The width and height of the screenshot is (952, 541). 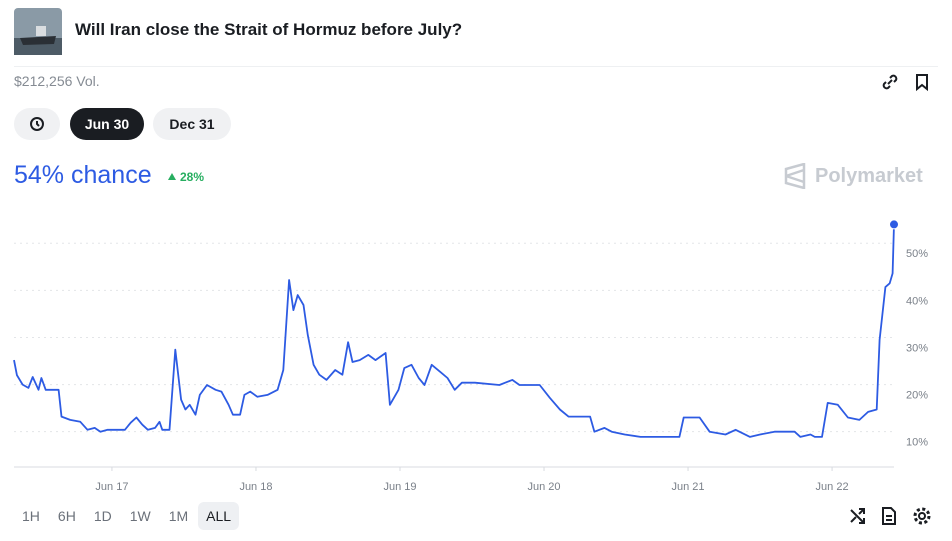 What do you see at coordinates (31, 516) in the screenshot?
I see `range-tab: 1H` at bounding box center [31, 516].